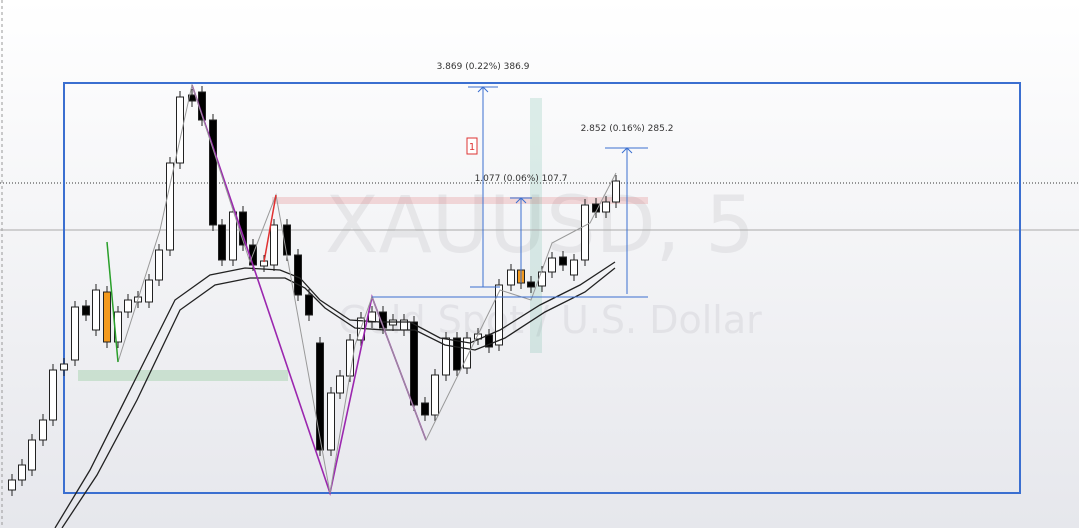 Image resolution: width=1079 pixels, height=528 pixels. I want to click on measure-label: 2.852 (0.16%) 285.2, so click(627, 129).